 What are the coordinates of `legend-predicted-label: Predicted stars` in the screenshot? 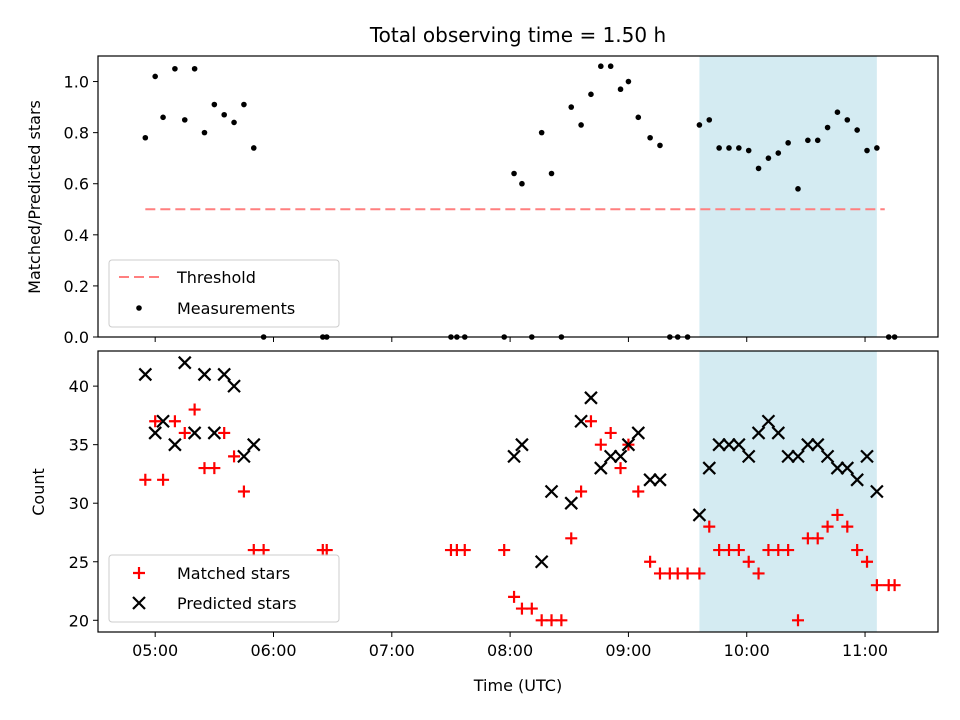 It's located at (237, 603).